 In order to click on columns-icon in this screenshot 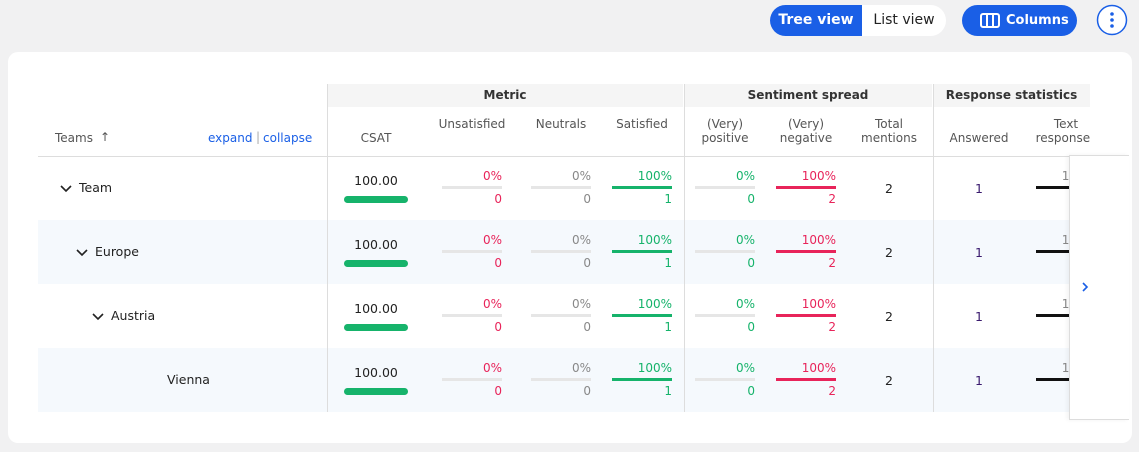, I will do `click(990, 20)`.